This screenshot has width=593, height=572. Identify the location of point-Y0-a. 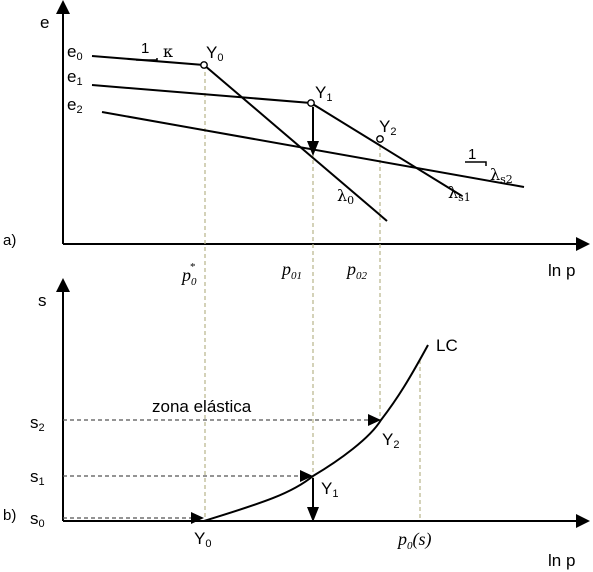
(204, 65).